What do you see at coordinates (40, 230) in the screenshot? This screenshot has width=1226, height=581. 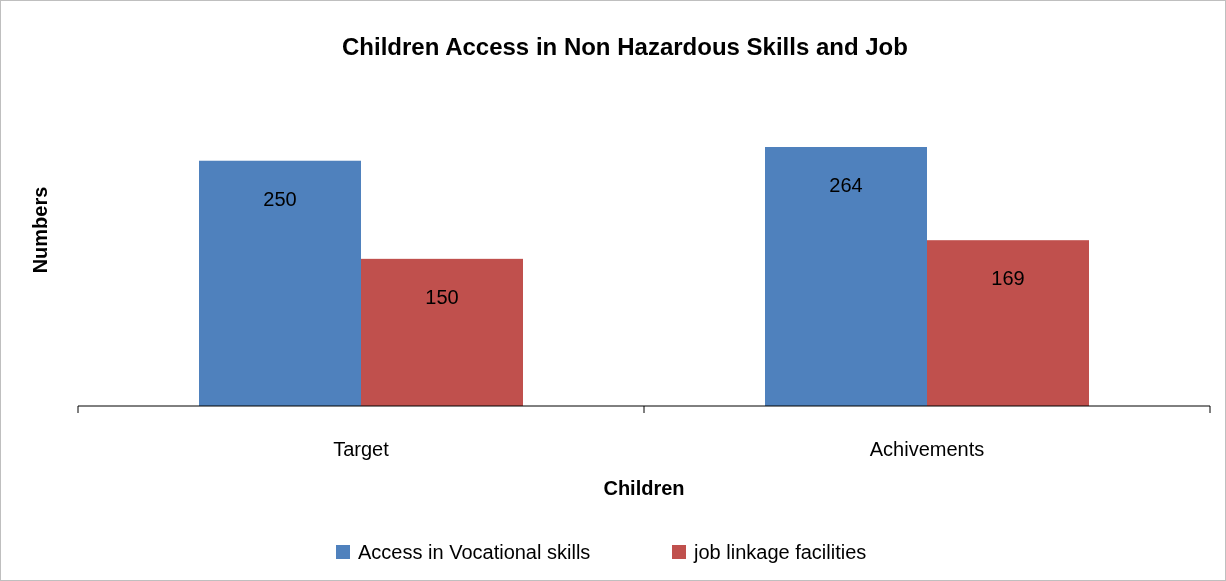 I see `y-axis-title: Numbers` at bounding box center [40, 230].